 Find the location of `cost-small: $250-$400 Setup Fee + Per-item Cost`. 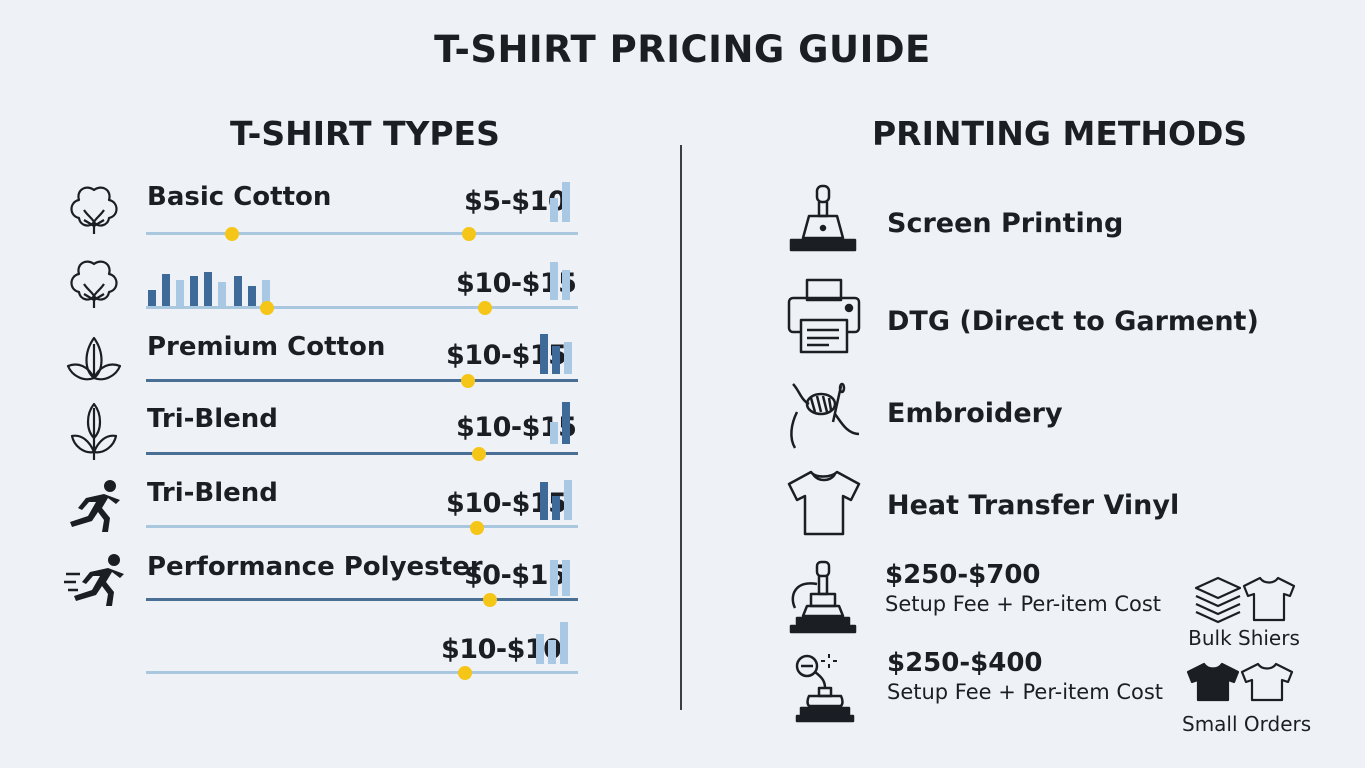

cost-small: $250-$400 Setup Fee + Per-item Cost is located at coordinates (974, 688).